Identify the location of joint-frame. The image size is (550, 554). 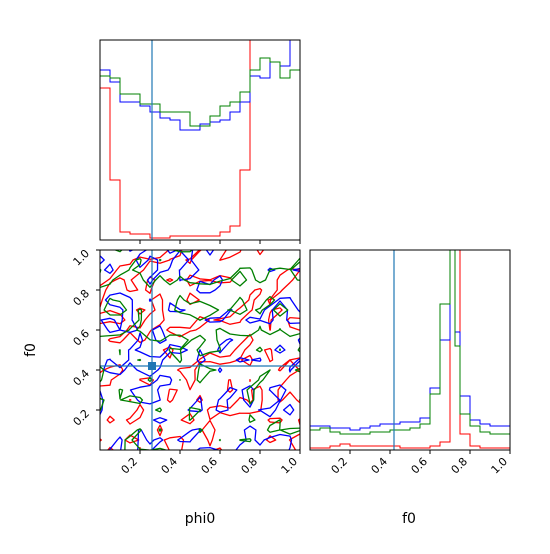
(200, 350).